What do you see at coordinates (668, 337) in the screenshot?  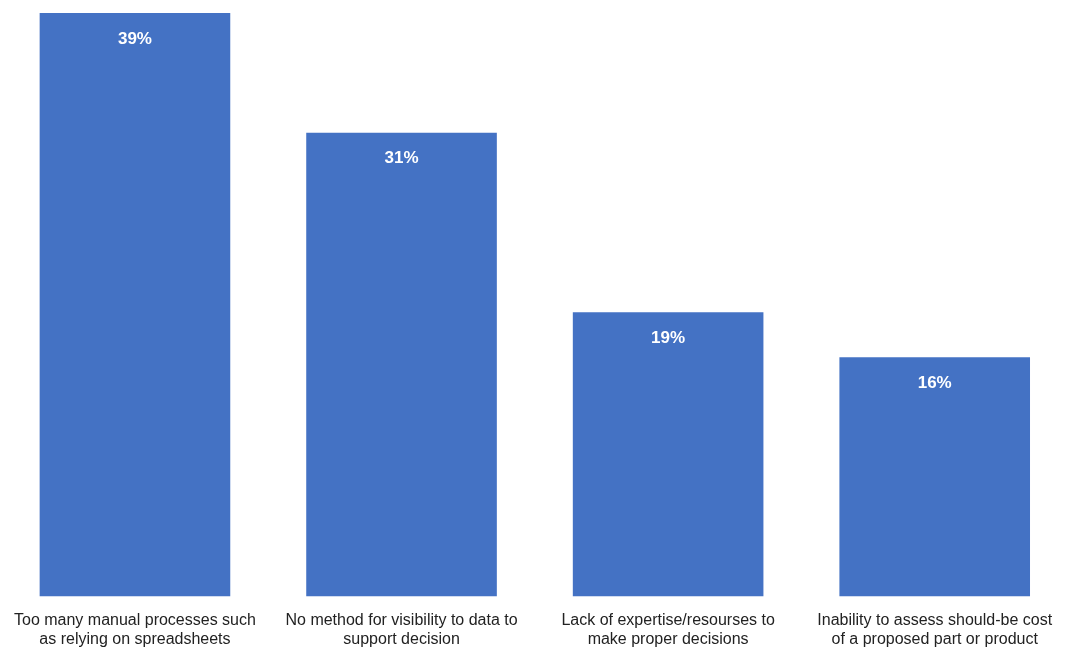 I see `data-label: 19%` at bounding box center [668, 337].